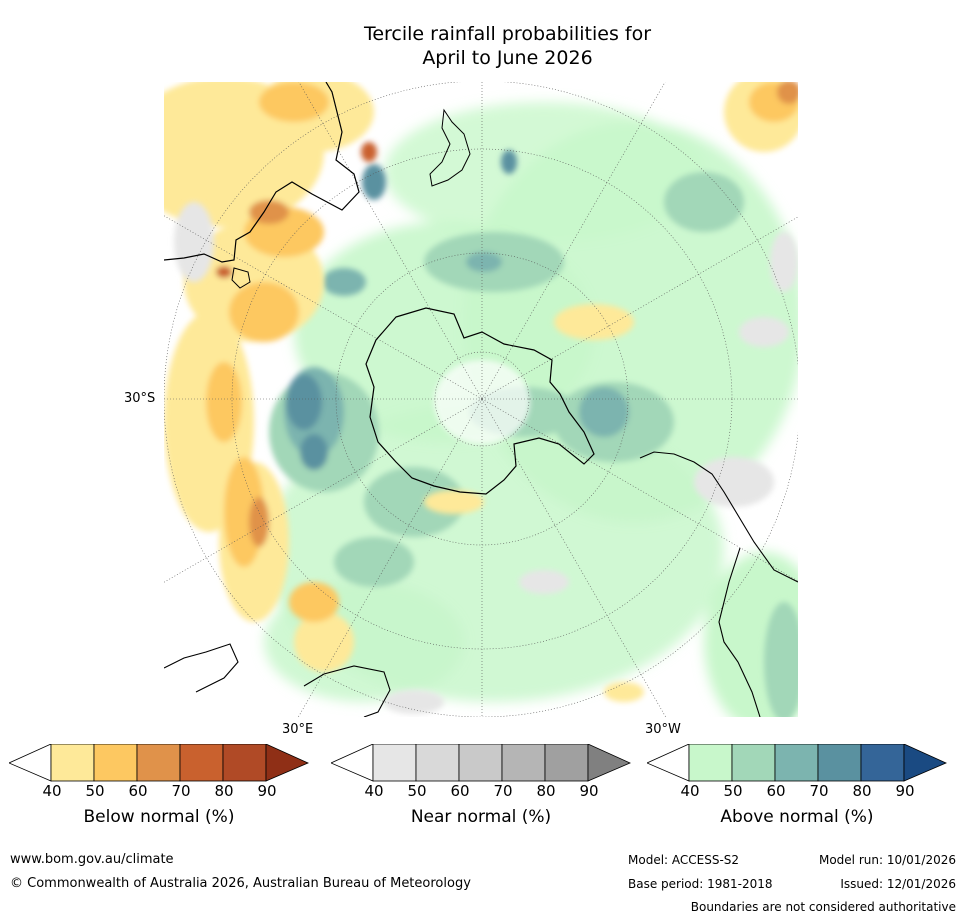 The width and height of the screenshot is (965, 919). What do you see at coordinates (862, 791) in the screenshot?
I see `cbar2-tick-80: 80` at bounding box center [862, 791].